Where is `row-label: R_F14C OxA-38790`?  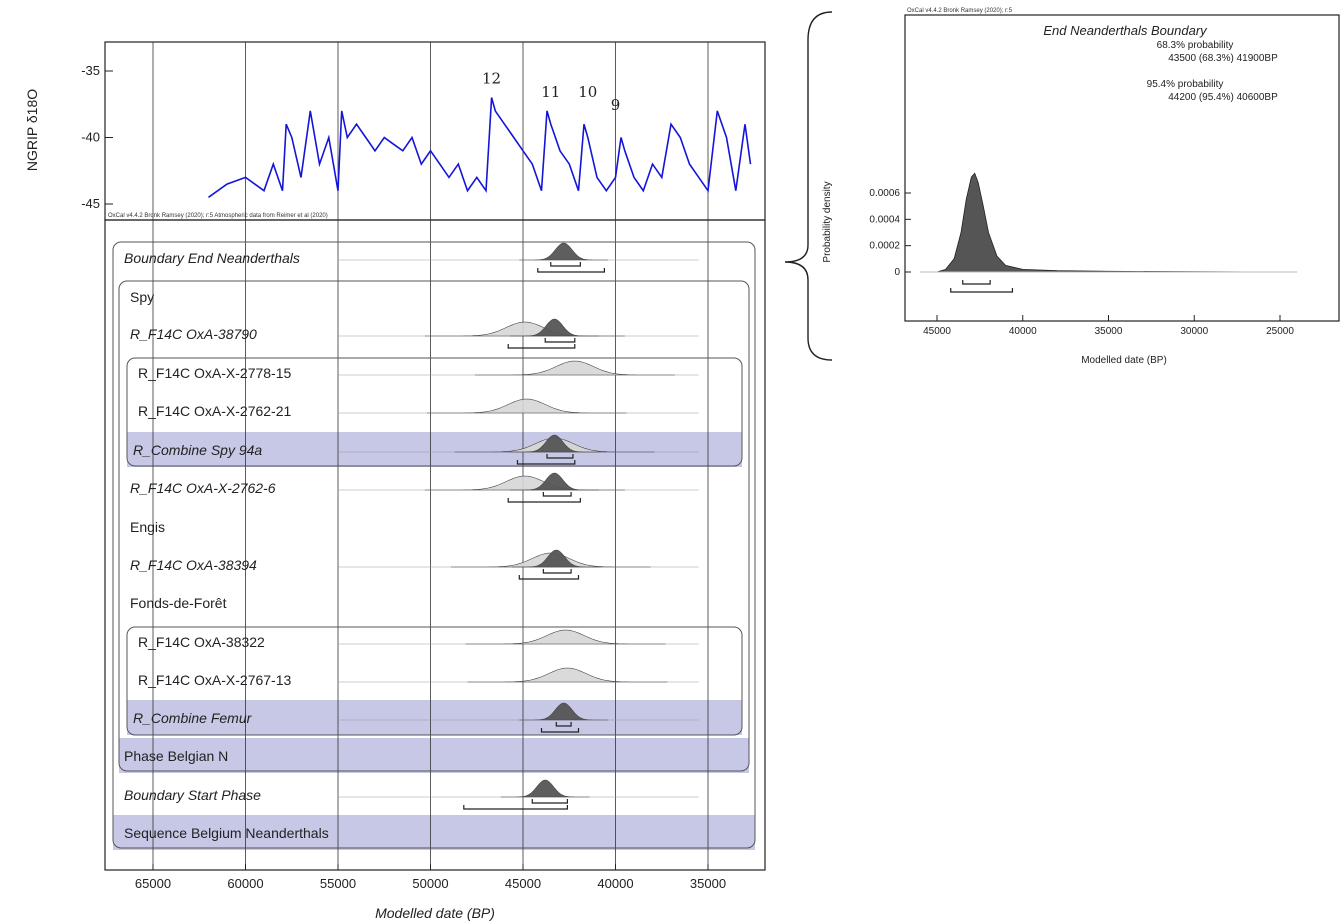 row-label: R_F14C OxA-38790 is located at coordinates (193, 334).